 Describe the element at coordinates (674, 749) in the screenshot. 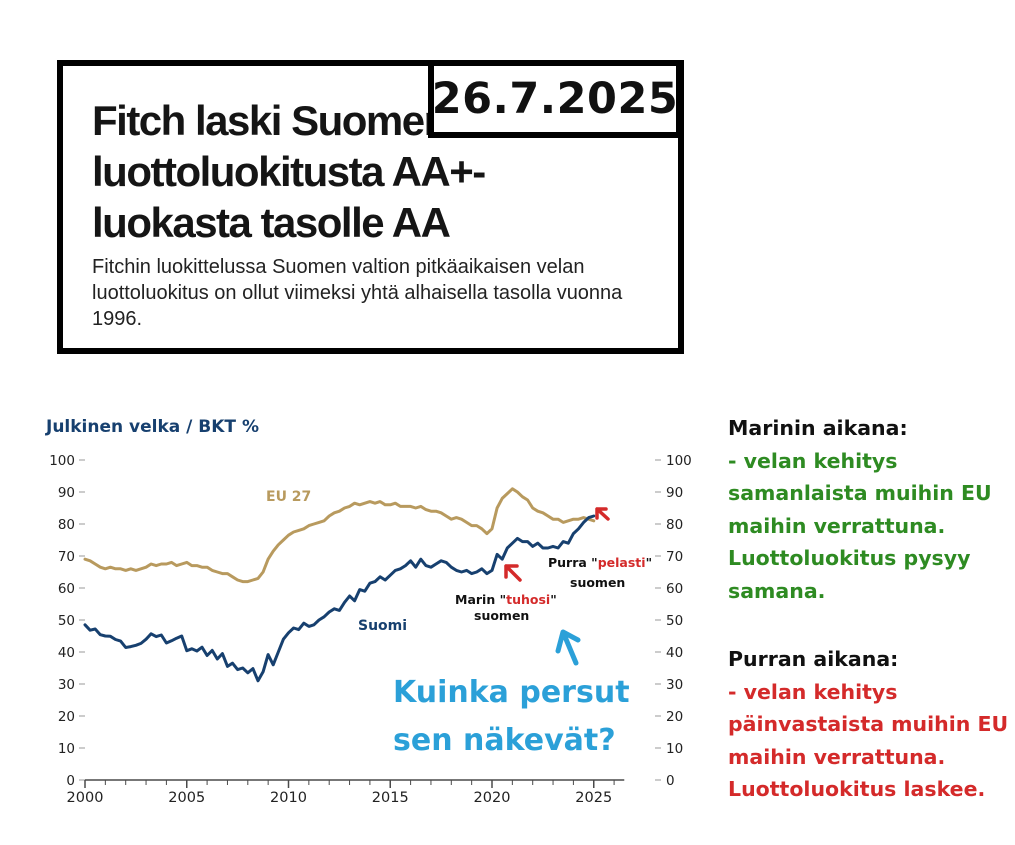

I see `y-tick-label-right: 10` at that location.